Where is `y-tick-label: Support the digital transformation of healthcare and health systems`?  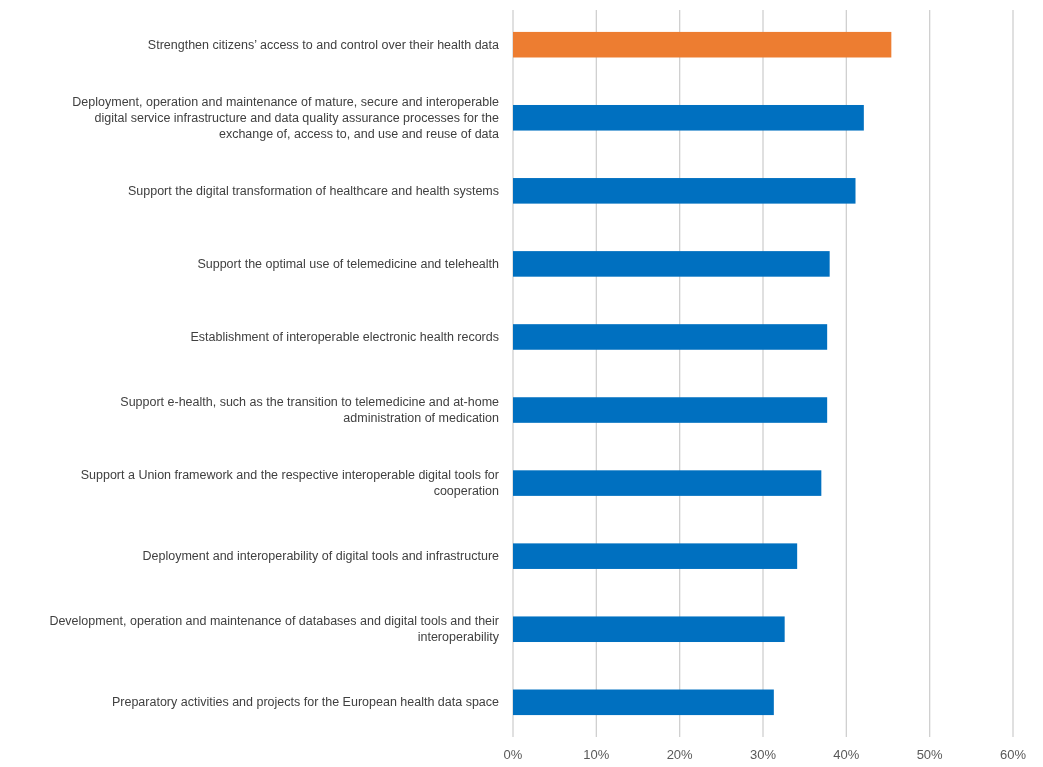 y-tick-label: Support the digital transformation of healthcare and health systems is located at coordinates (313, 190).